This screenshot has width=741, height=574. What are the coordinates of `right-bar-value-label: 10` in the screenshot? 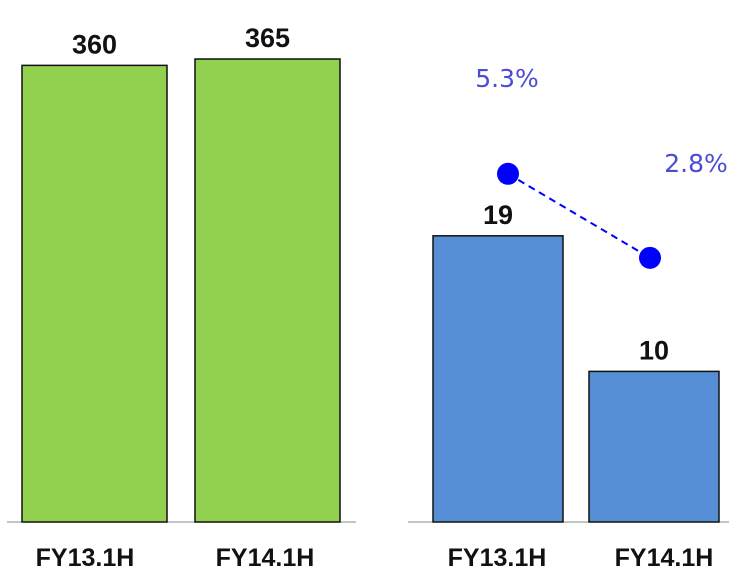 It's located at (654, 350).